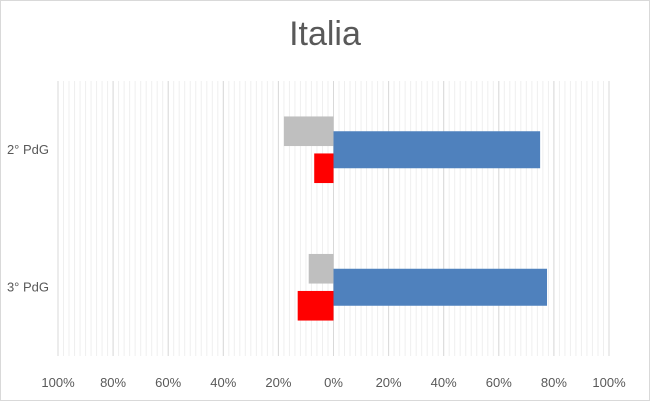  What do you see at coordinates (28, 286) in the screenshot?
I see `category-label: 3° PdG` at bounding box center [28, 286].